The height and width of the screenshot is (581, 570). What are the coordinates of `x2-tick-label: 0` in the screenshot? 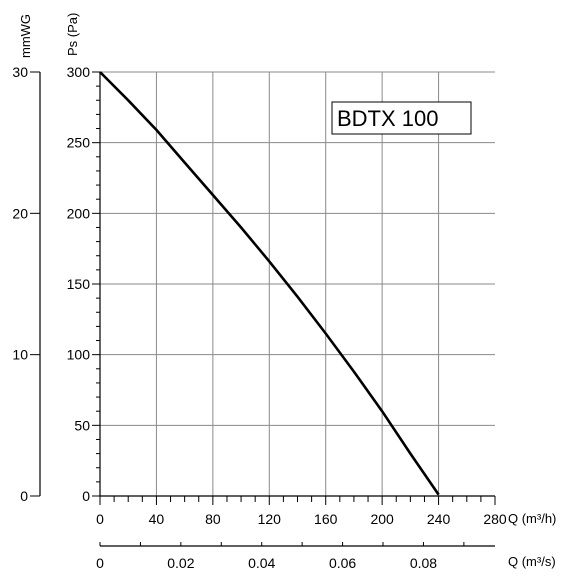 It's located at (100, 563).